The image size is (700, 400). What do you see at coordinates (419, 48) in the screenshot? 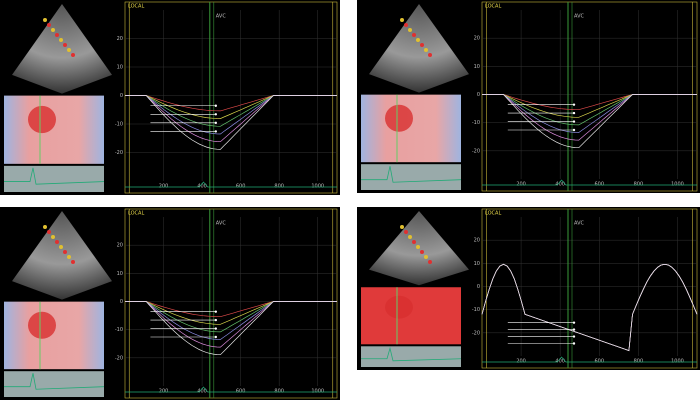
I see `echo-fan` at bounding box center [419, 48].